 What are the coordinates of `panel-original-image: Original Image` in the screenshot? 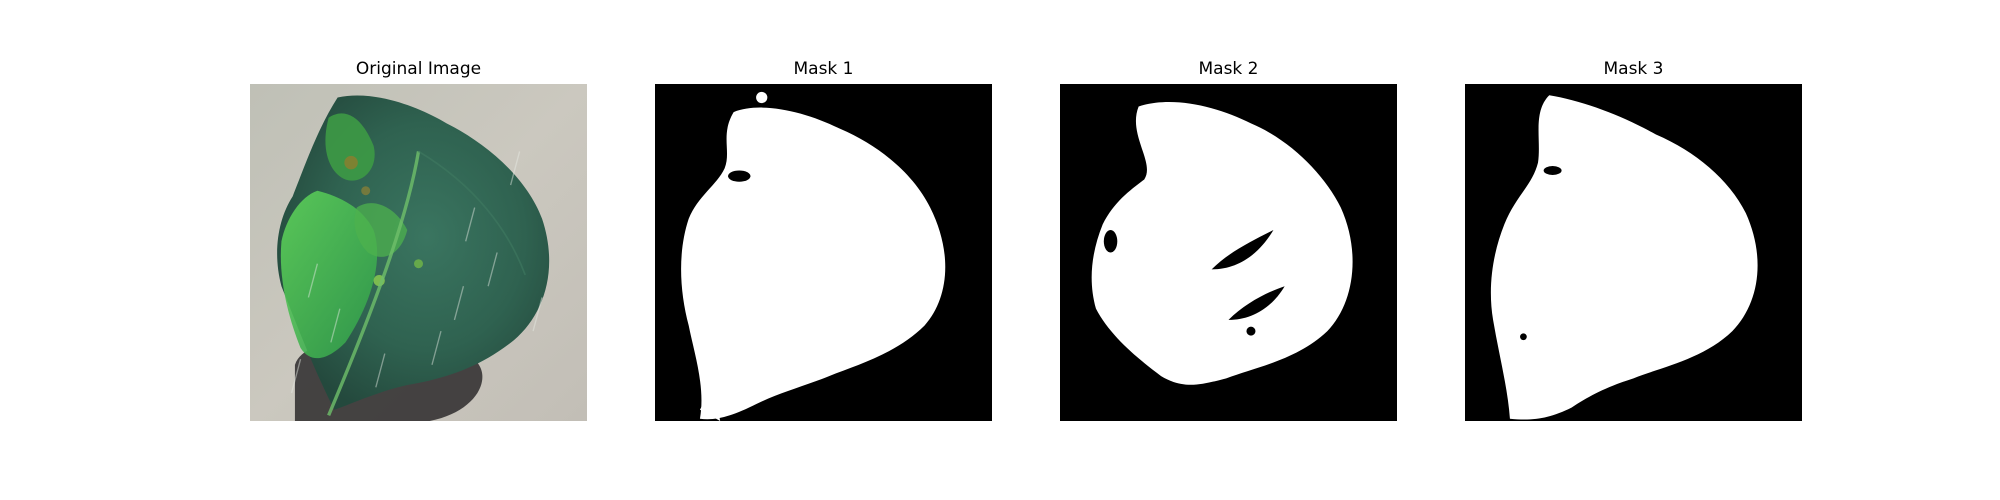 It's located at (418, 238).